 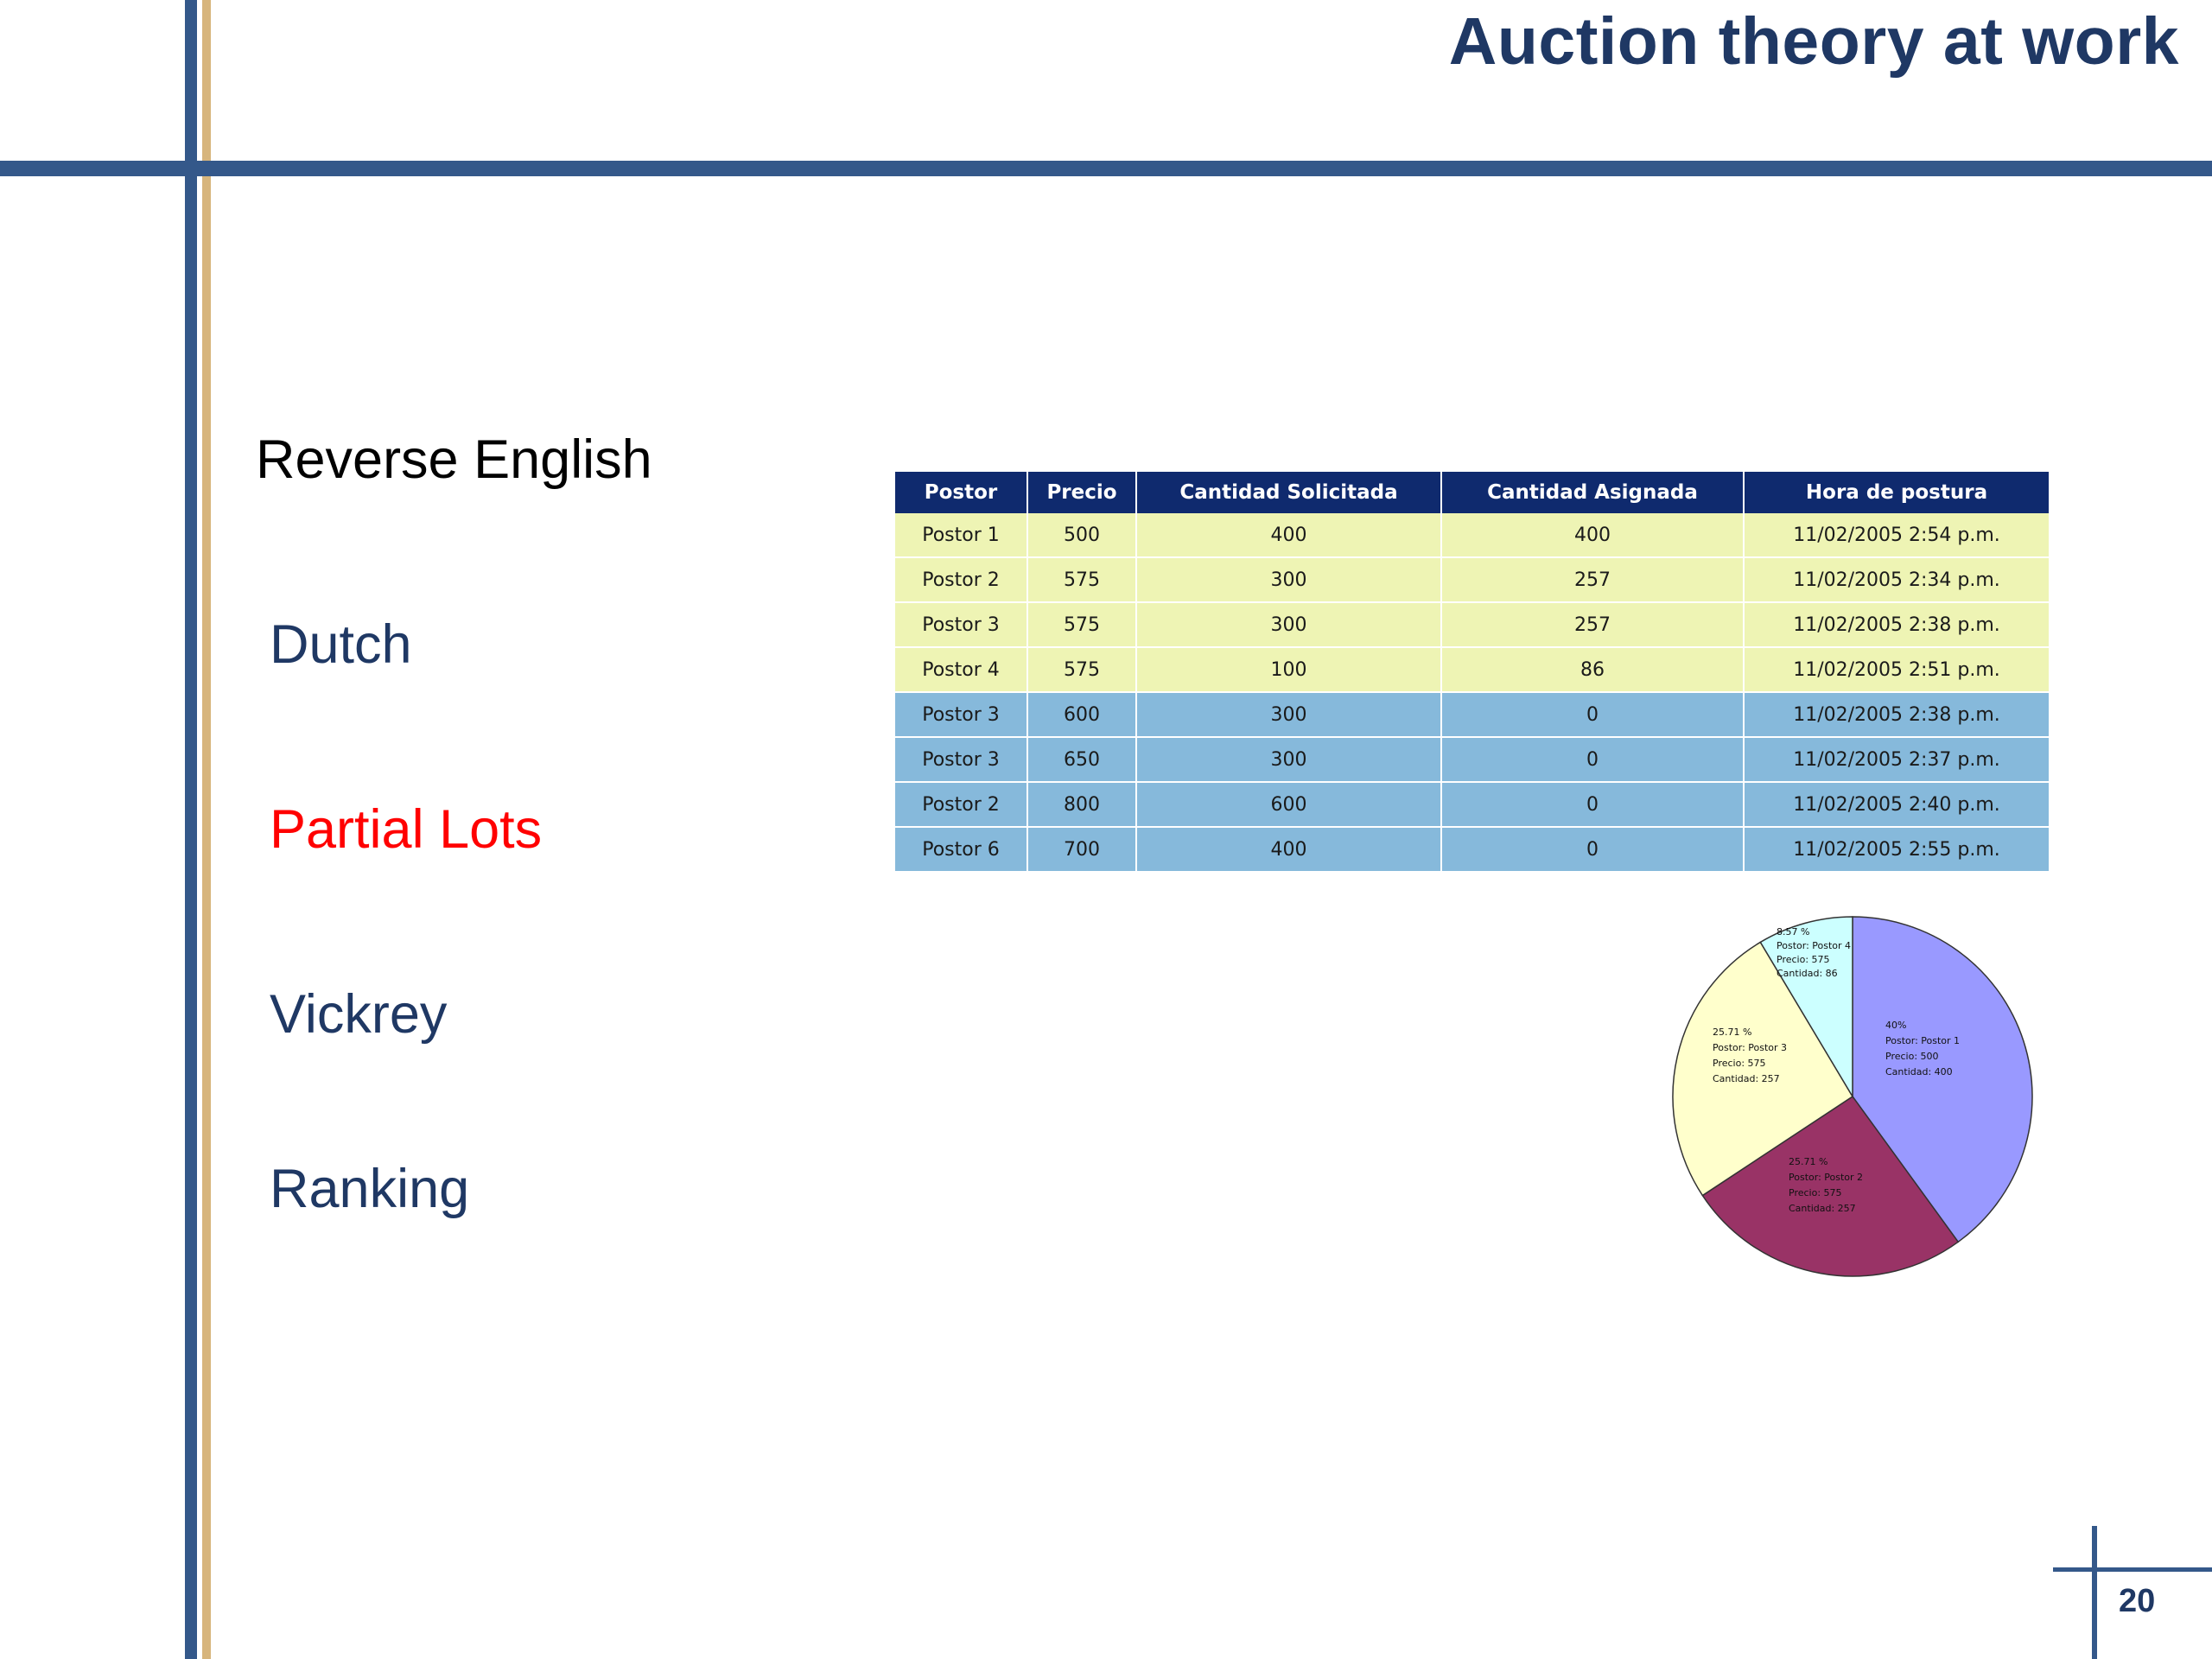 I want to click on cell-postor: Postor 4, so click(x=961, y=670).